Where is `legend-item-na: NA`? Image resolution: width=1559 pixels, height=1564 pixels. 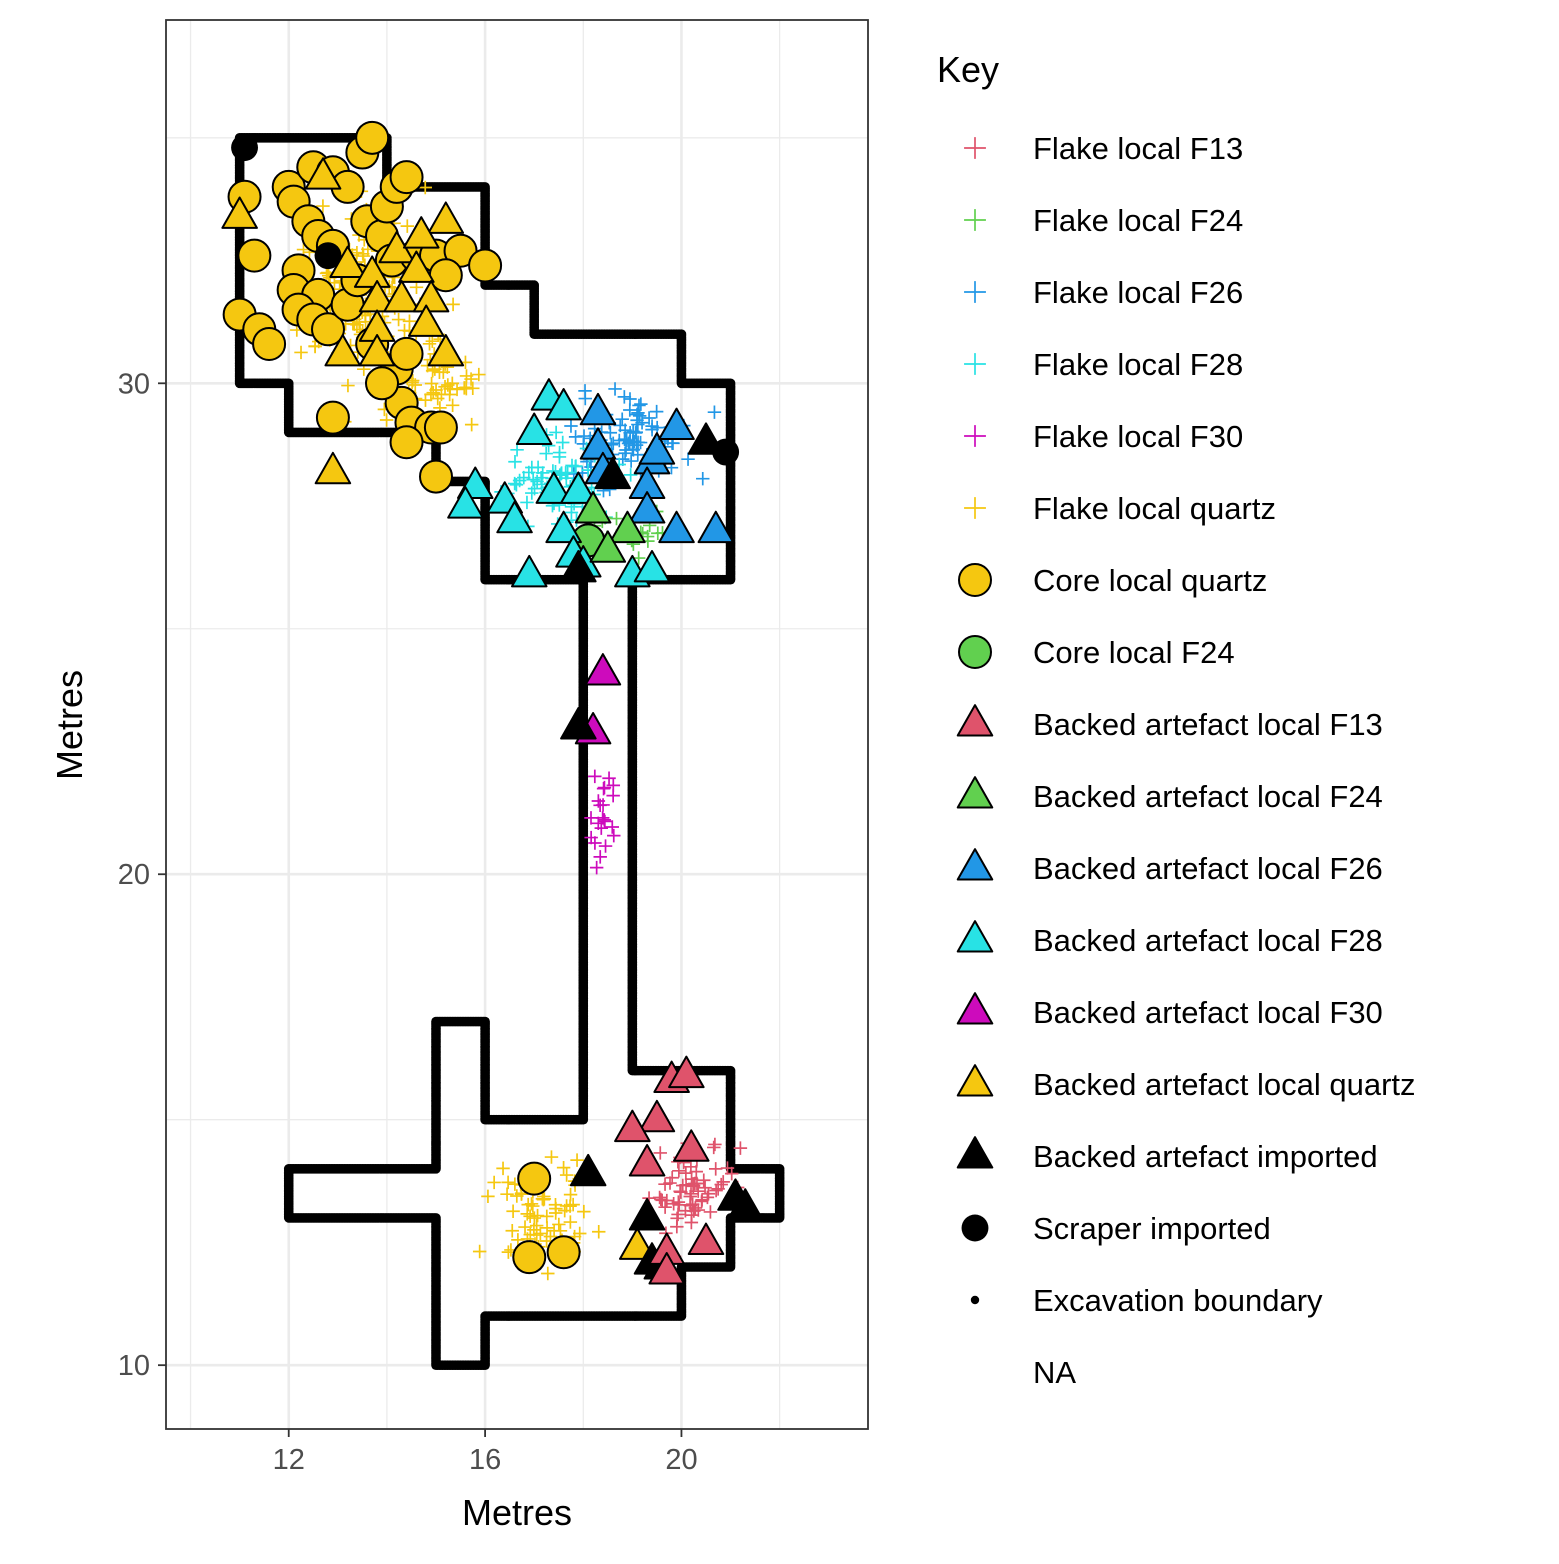 legend-item-na: NA is located at coordinates (1054, 1372).